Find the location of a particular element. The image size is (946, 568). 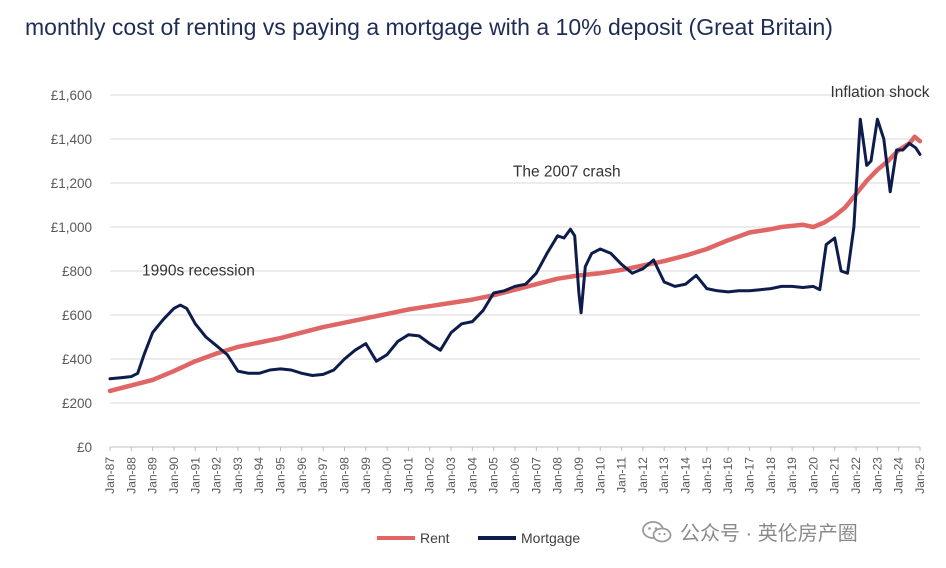

x-tick-label: Jan-03 is located at coordinates (451, 475).